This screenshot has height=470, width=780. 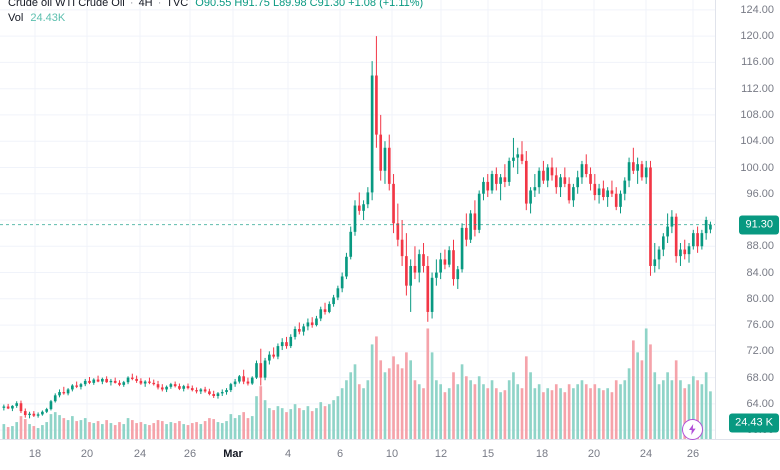 What do you see at coordinates (759, 225) in the screenshot?
I see `current-price-badge: 91.30` at bounding box center [759, 225].